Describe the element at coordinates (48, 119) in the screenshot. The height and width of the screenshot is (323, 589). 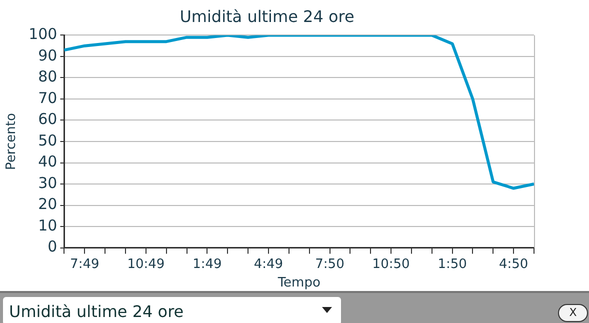
I see `y-tick-label: 60` at that location.